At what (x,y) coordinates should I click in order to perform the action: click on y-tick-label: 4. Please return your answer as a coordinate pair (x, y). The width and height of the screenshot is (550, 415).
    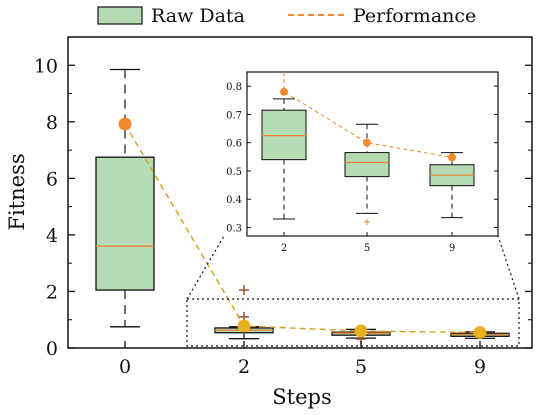
    Looking at the image, I should click on (52, 236).